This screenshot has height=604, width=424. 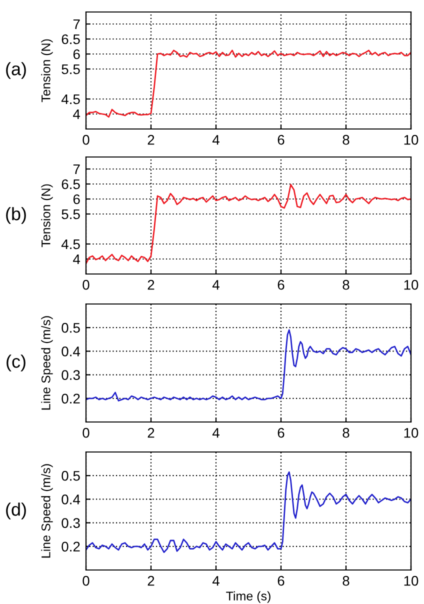 I want to click on x-axis-title: Time (s), so click(x=248, y=597).